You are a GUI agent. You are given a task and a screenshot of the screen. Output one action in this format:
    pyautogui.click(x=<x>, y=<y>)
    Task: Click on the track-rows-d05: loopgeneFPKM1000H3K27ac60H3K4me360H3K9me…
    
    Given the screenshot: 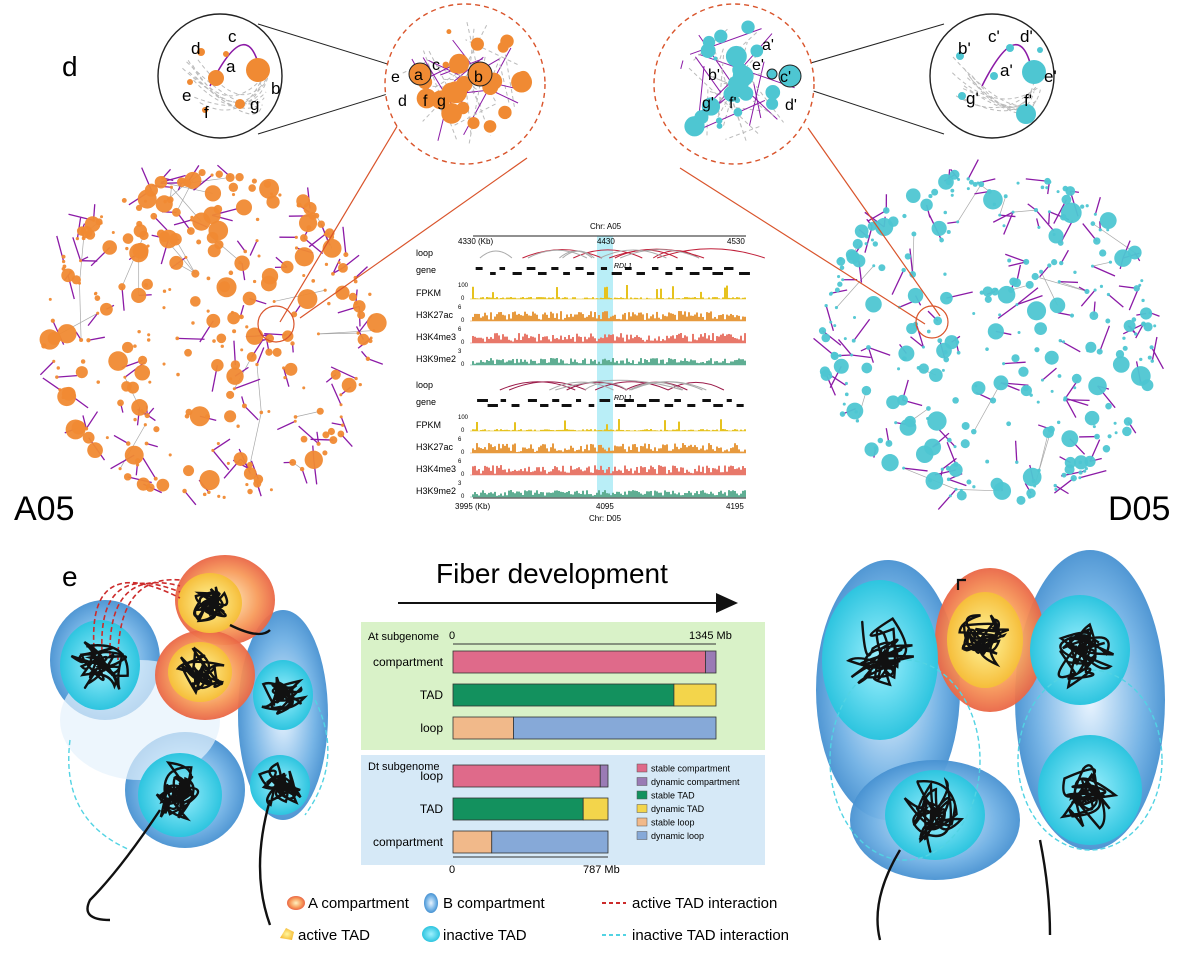 What is the action you would take?
    pyautogui.click(x=581, y=439)
    